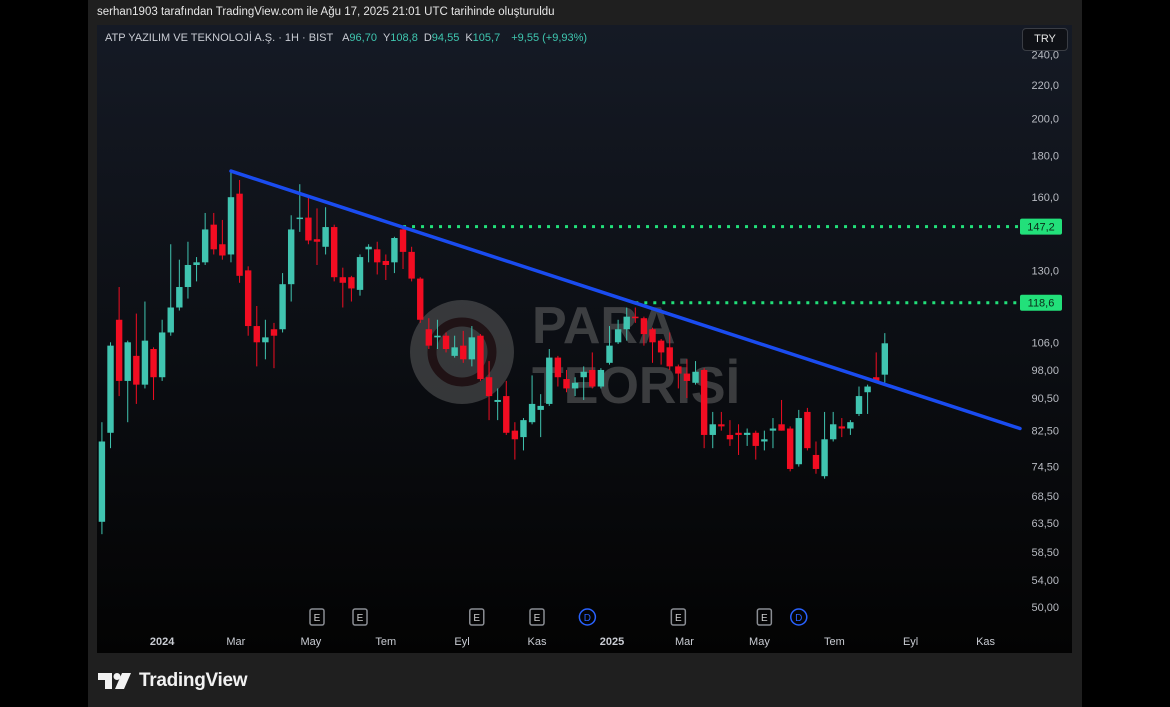  Describe the element at coordinates (404, 38) in the screenshot. I see `ohlc-value: 108,8` at that location.